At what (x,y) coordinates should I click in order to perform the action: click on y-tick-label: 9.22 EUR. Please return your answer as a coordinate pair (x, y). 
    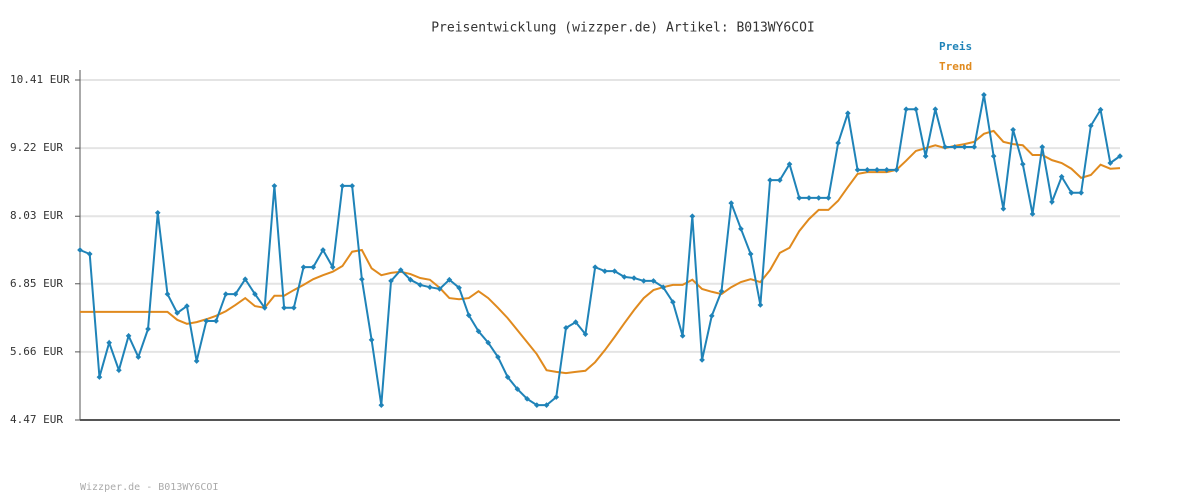
    Looking at the image, I should click on (36, 147).